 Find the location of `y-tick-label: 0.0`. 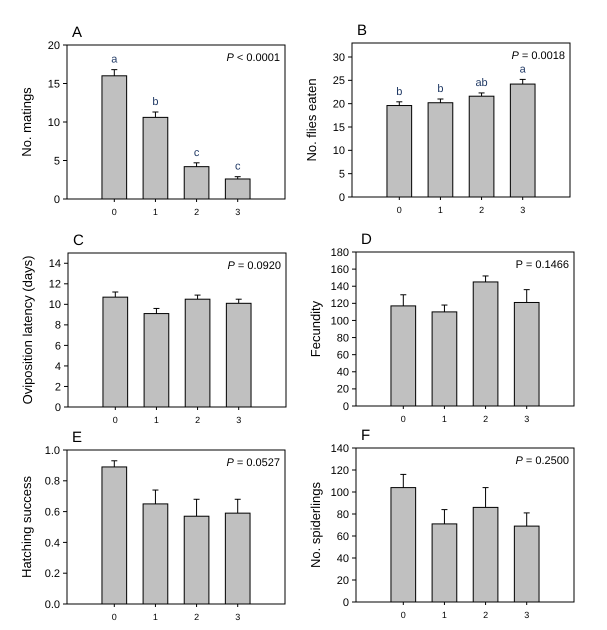

y-tick-label: 0.0 is located at coordinates (52, 604).